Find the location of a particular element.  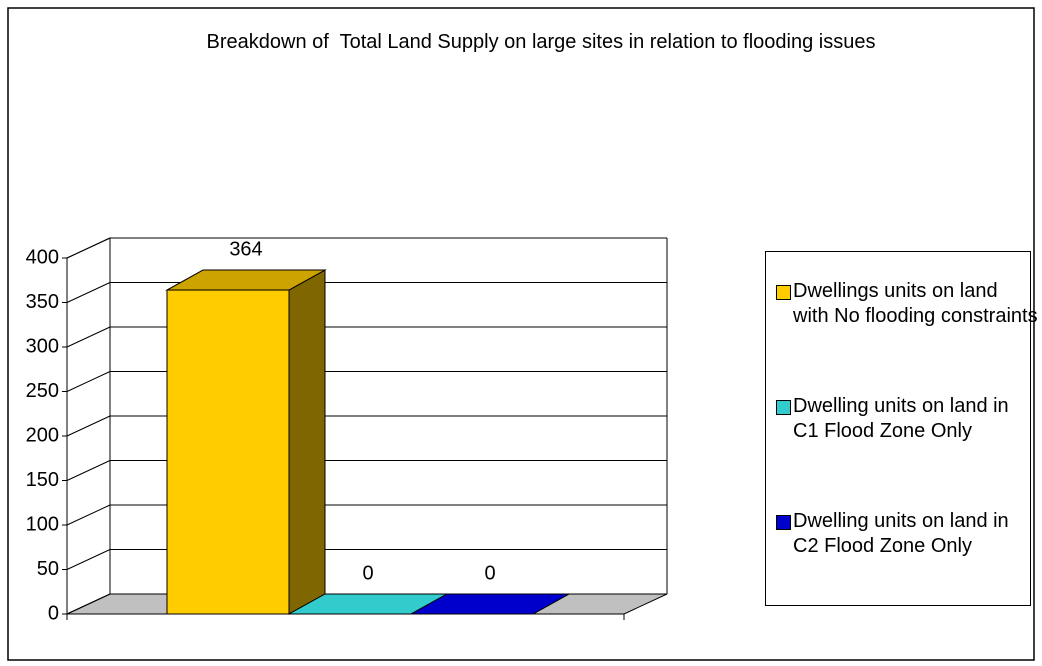

y-tick-label: 300 is located at coordinates (42, 346).